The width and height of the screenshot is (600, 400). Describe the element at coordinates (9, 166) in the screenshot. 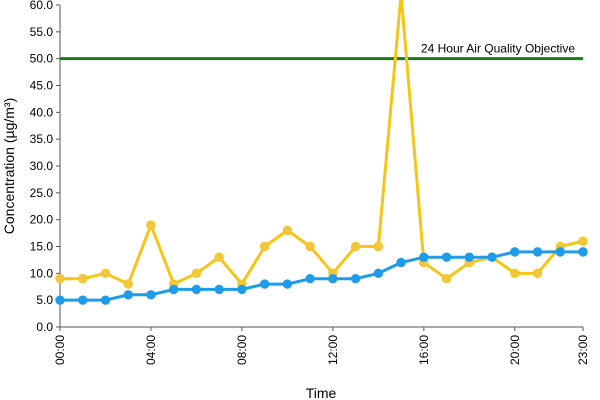

I see `y-axis-title: Concentration (µg/m³)` at that location.